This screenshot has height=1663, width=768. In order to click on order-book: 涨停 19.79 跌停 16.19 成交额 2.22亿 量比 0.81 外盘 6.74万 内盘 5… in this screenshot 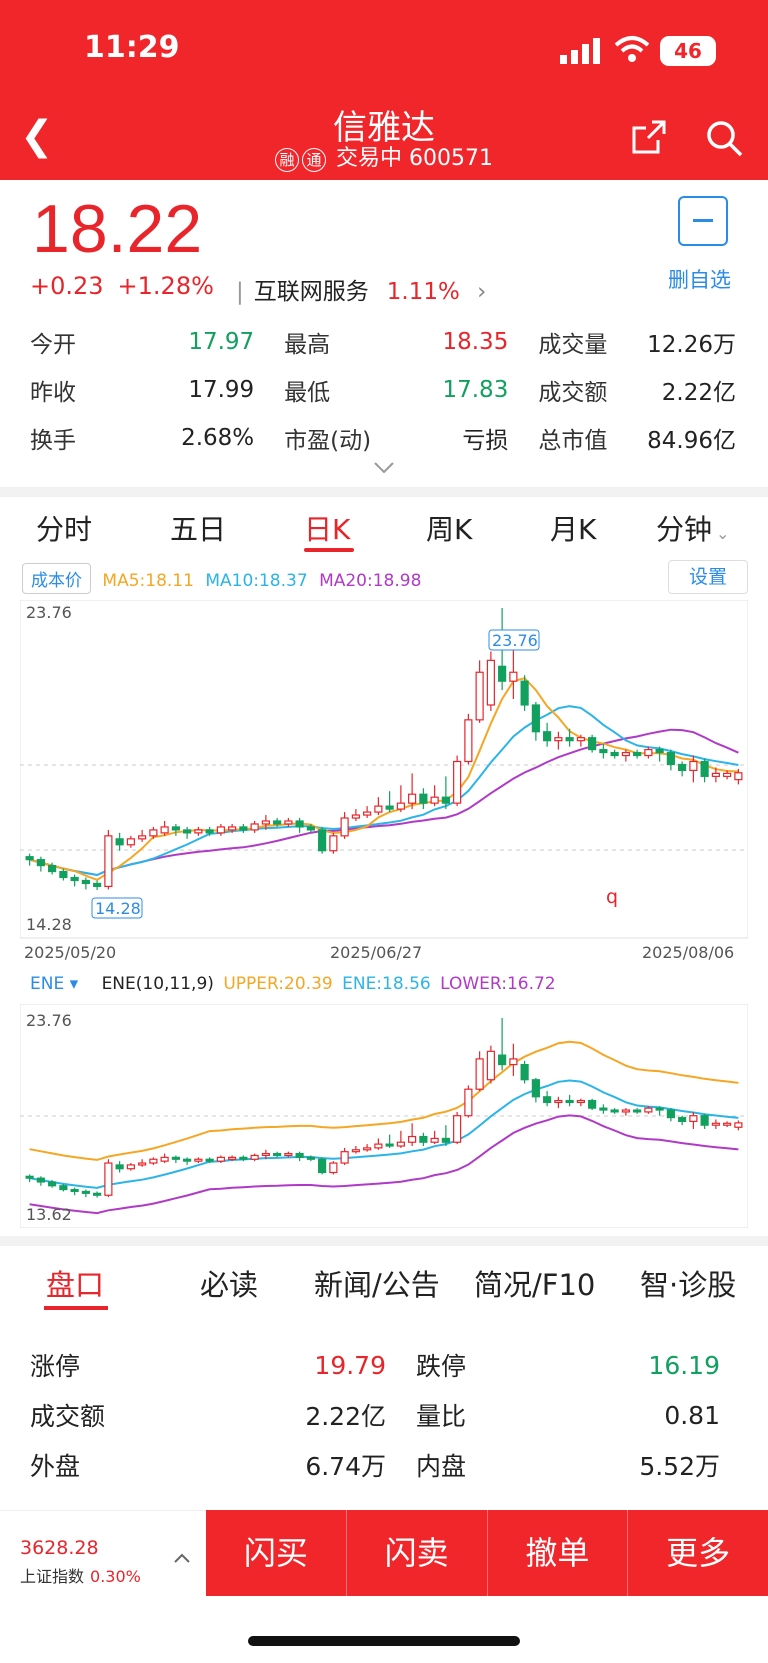, I will do `click(375, 1415)`.